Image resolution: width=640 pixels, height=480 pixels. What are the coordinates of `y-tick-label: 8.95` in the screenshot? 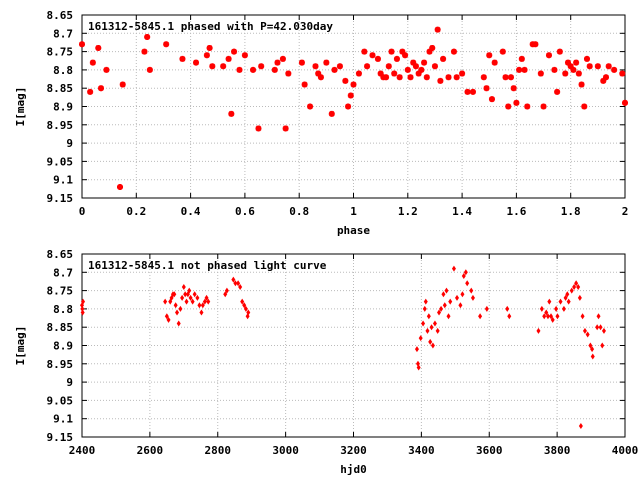 It's located at (60, 364).